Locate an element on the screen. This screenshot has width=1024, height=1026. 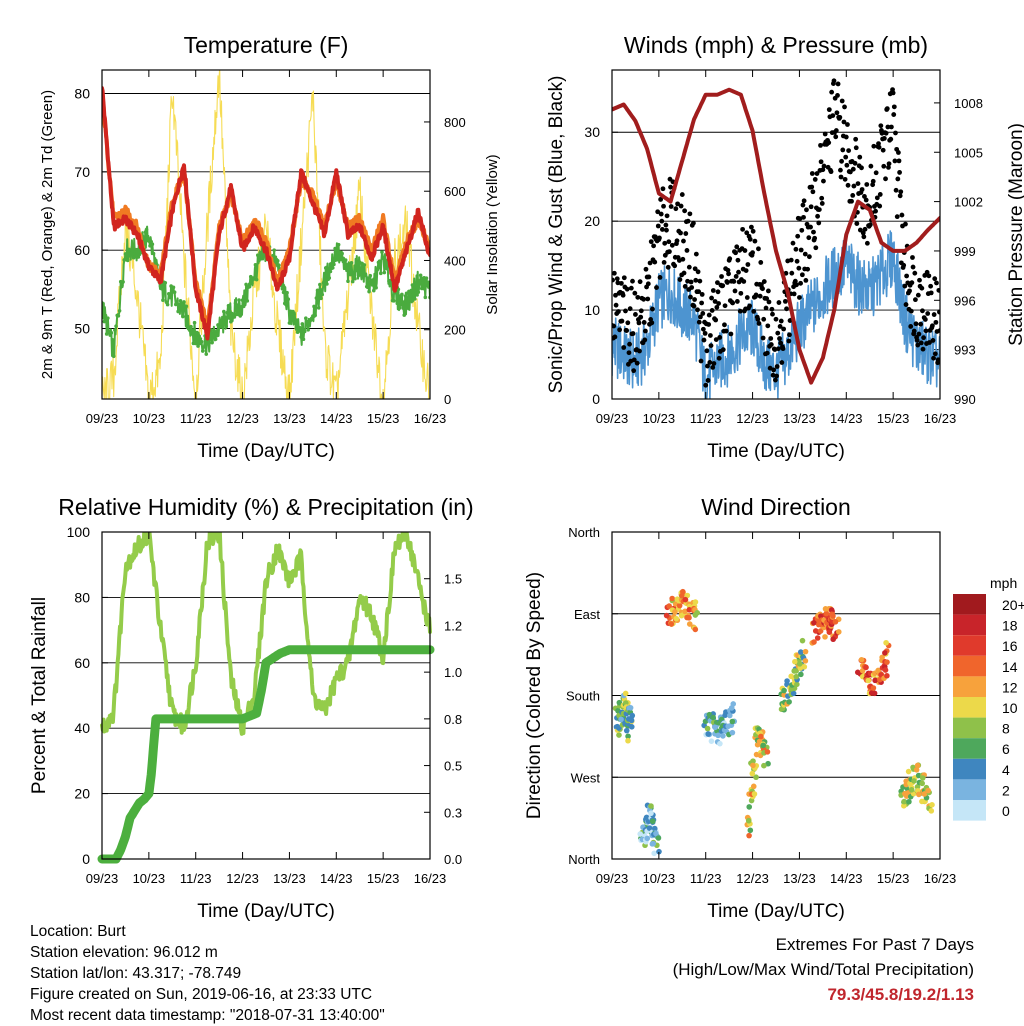
temperature-x-tick-label: 09/23 is located at coordinates (102, 418).